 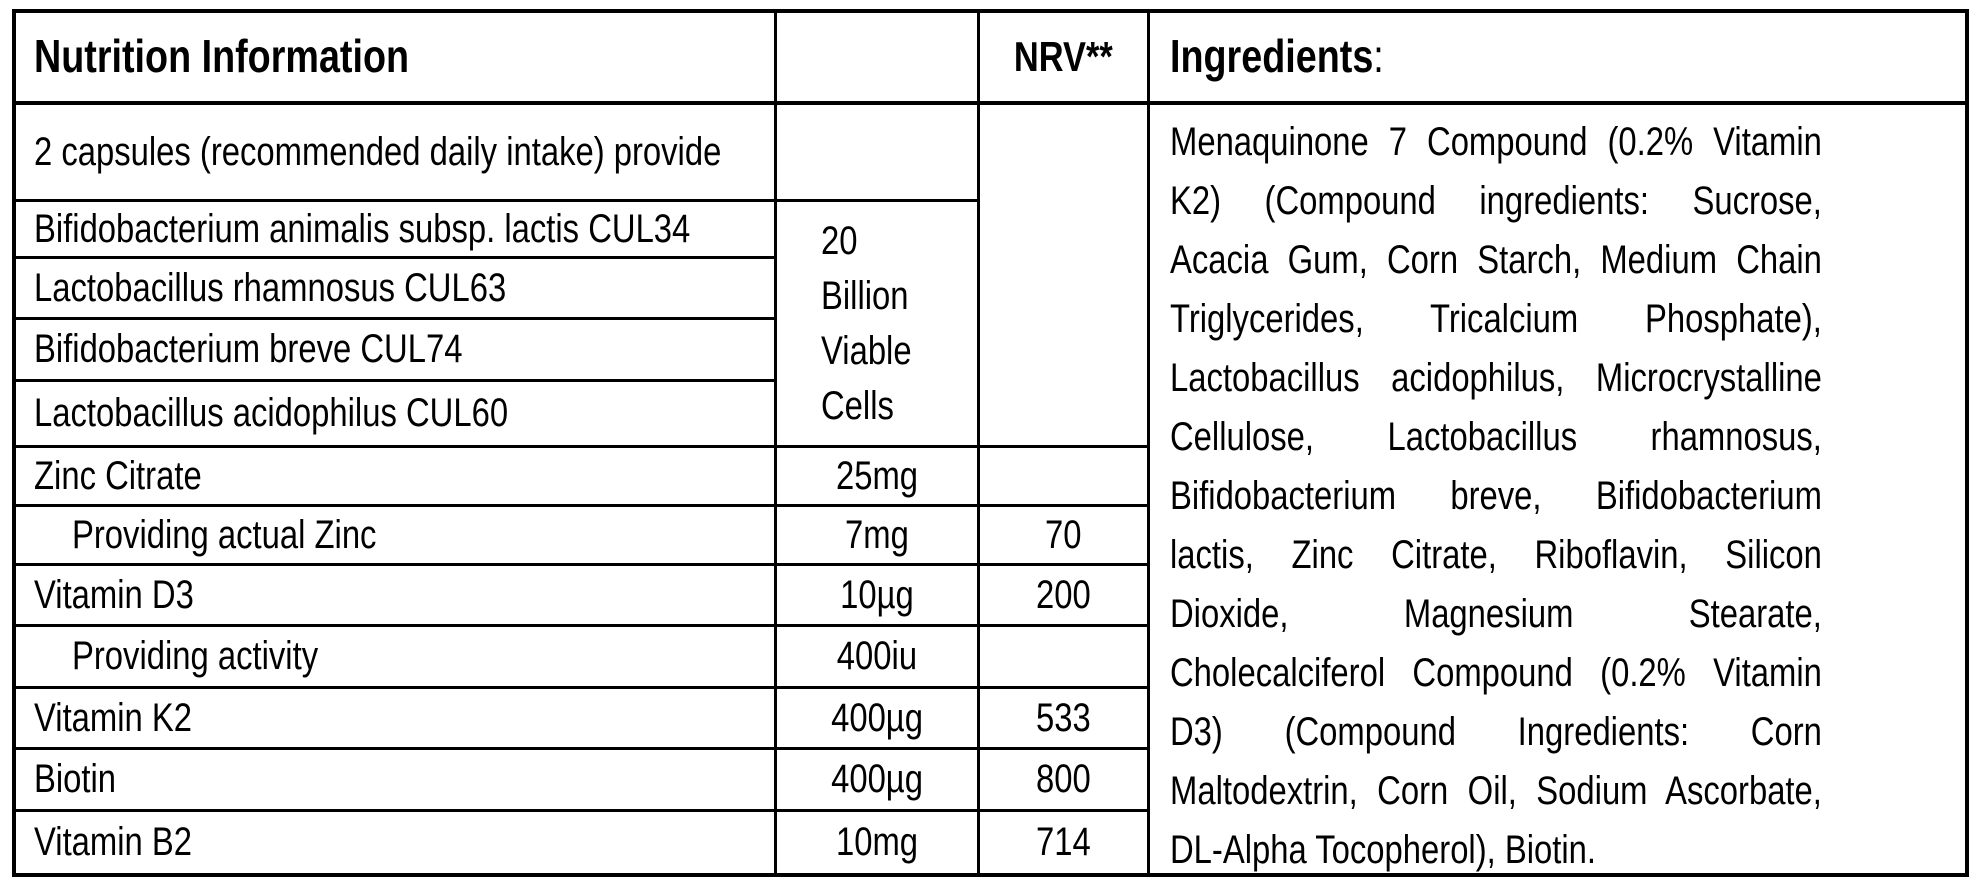 I want to click on nutrient-nrv-cell: 533, so click(x=1065, y=719).